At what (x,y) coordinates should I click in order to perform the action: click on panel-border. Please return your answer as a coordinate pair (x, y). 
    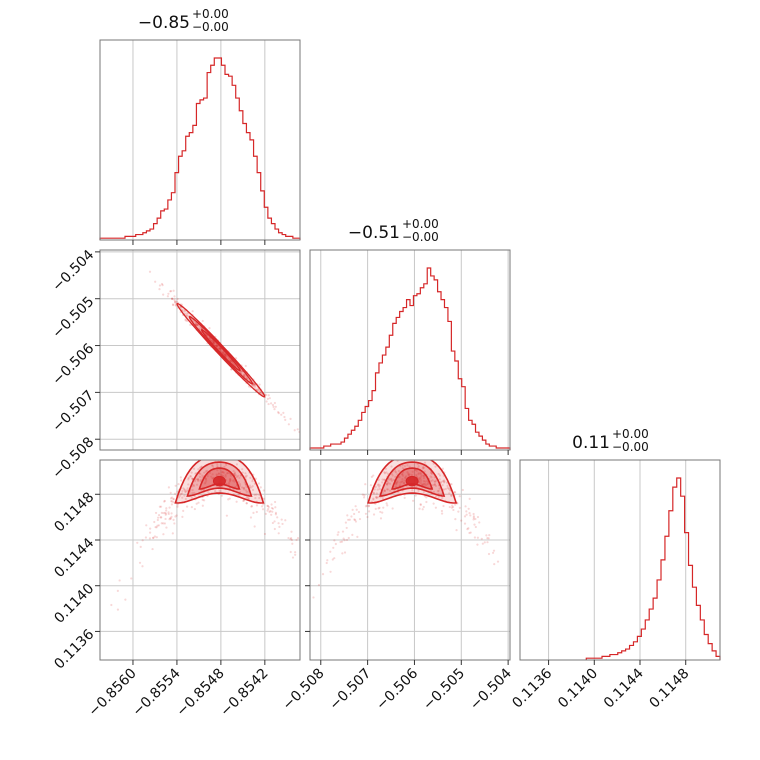
    Looking at the image, I should click on (200, 560).